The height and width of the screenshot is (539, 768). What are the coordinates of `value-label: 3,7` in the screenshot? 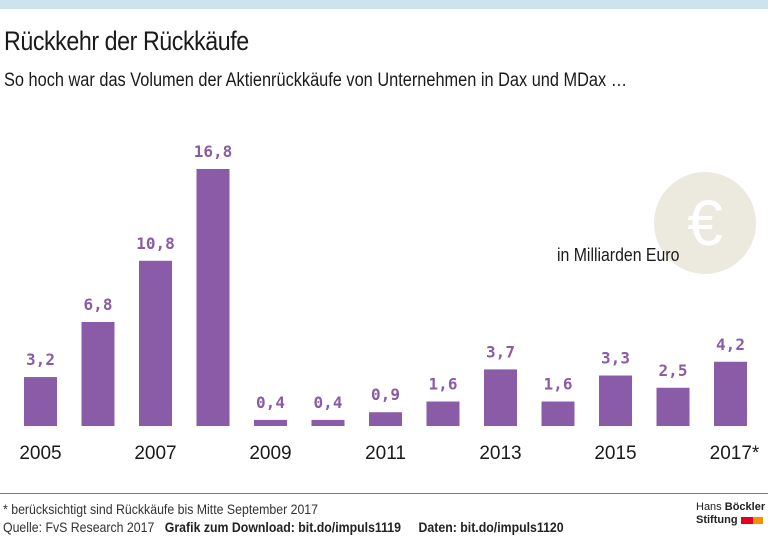 It's located at (500, 351).